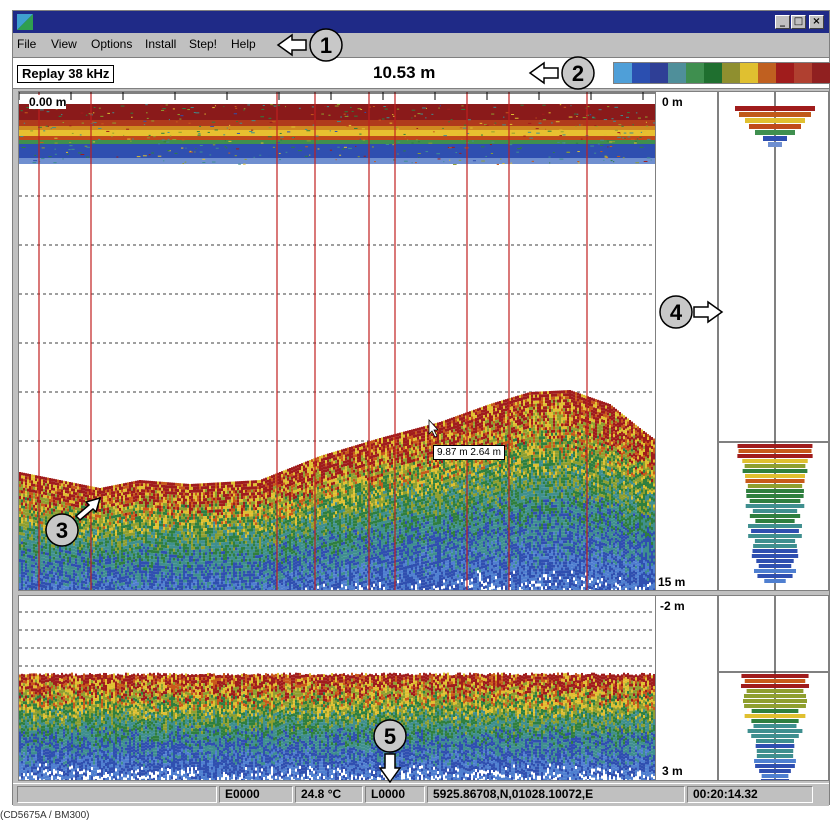 The image size is (830, 823). Describe the element at coordinates (556, 794) in the screenshot. I see `status-position: 5925.86708,N,01028.10072,E` at that location.